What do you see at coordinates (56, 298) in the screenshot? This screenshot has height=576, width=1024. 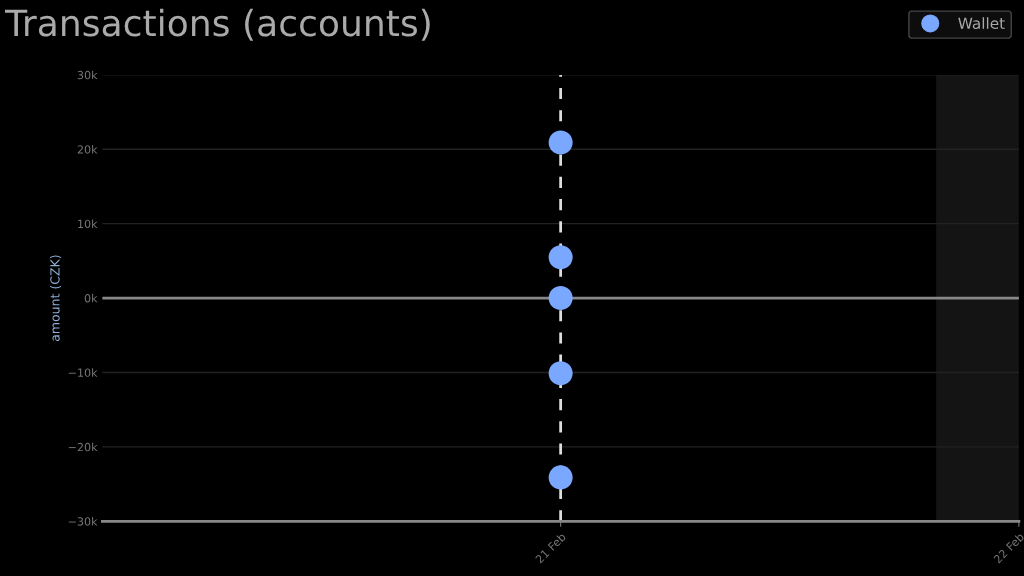 I see `y-axis-title: amount (CZK)` at bounding box center [56, 298].